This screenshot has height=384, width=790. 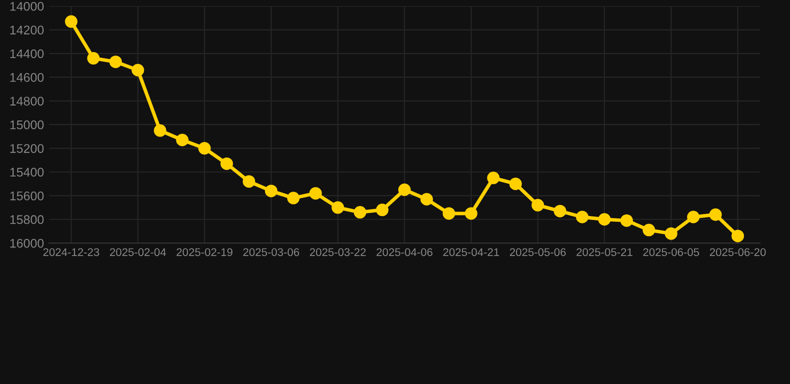 I want to click on x-tick-label: 2025-02-04, so click(x=138, y=252).